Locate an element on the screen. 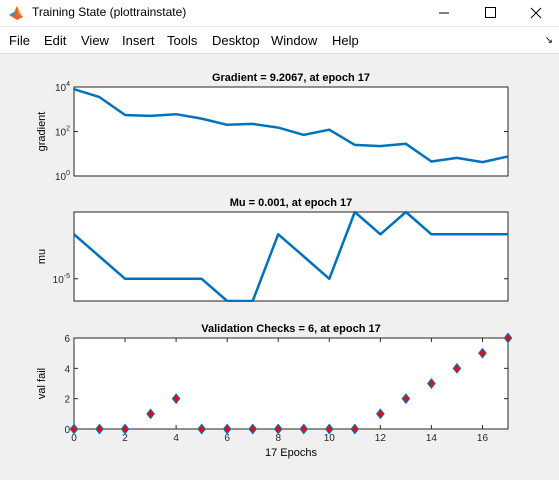  x-axis-label: 17 Epochs is located at coordinates (291, 453).